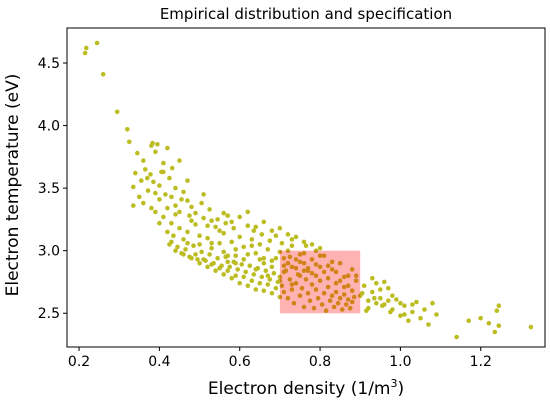 This screenshot has width=550, height=405. Describe the element at coordinates (400, 389) in the screenshot. I see `x-axis-label-suffix: )` at that location.